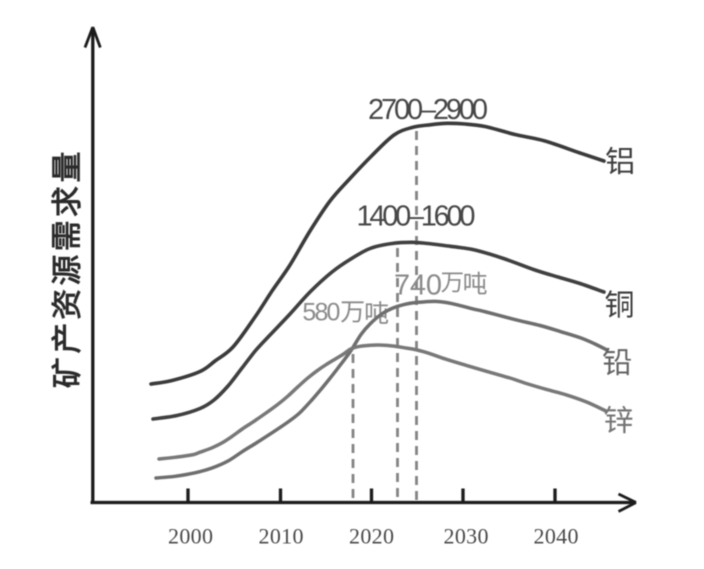 This screenshot has height=569, width=704. What do you see at coordinates (371, 536) in the screenshot?
I see `svg-text: 2020` at bounding box center [371, 536].